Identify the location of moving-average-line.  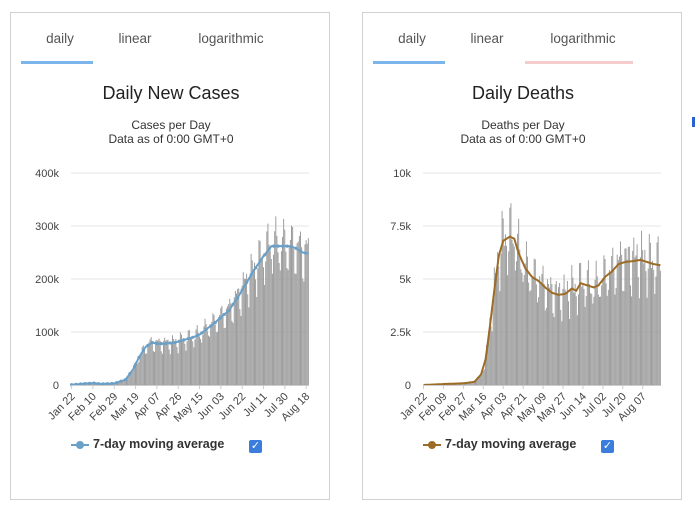
(542, 310).